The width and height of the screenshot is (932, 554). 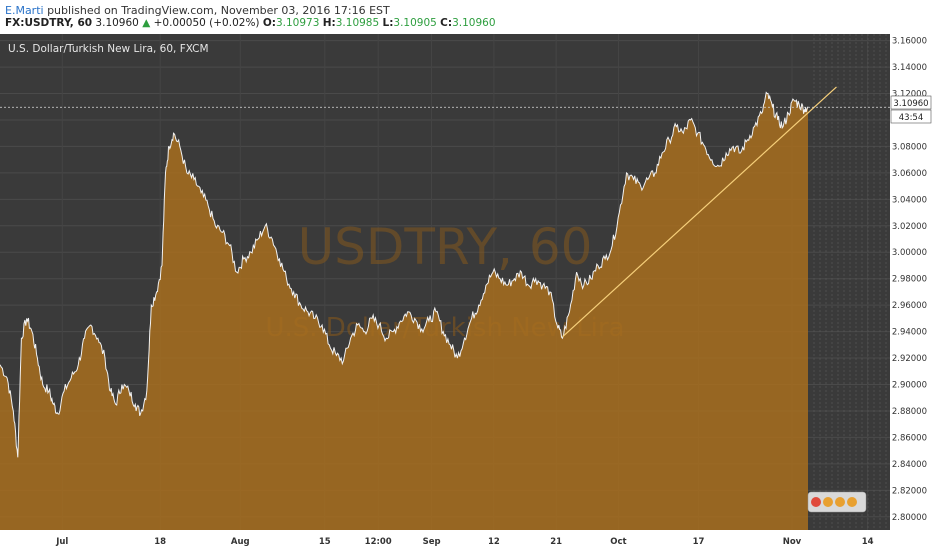 I want to click on up-arrow-icon: ▲, so click(x=146, y=23).